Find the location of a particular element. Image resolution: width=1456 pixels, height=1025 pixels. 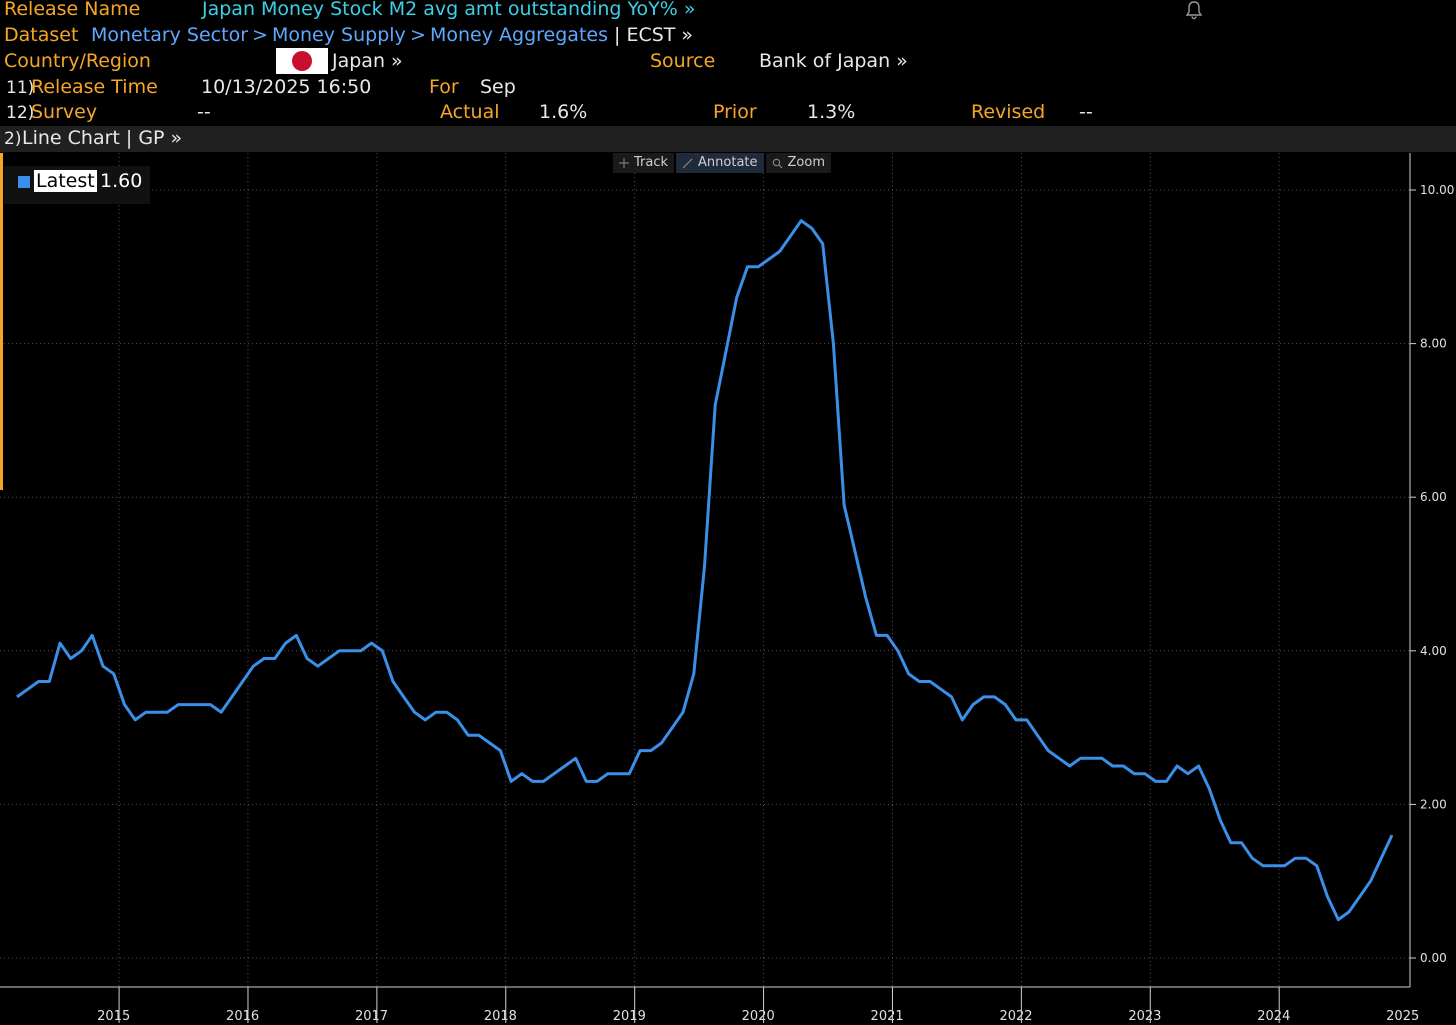

for-label: For is located at coordinates (444, 87).